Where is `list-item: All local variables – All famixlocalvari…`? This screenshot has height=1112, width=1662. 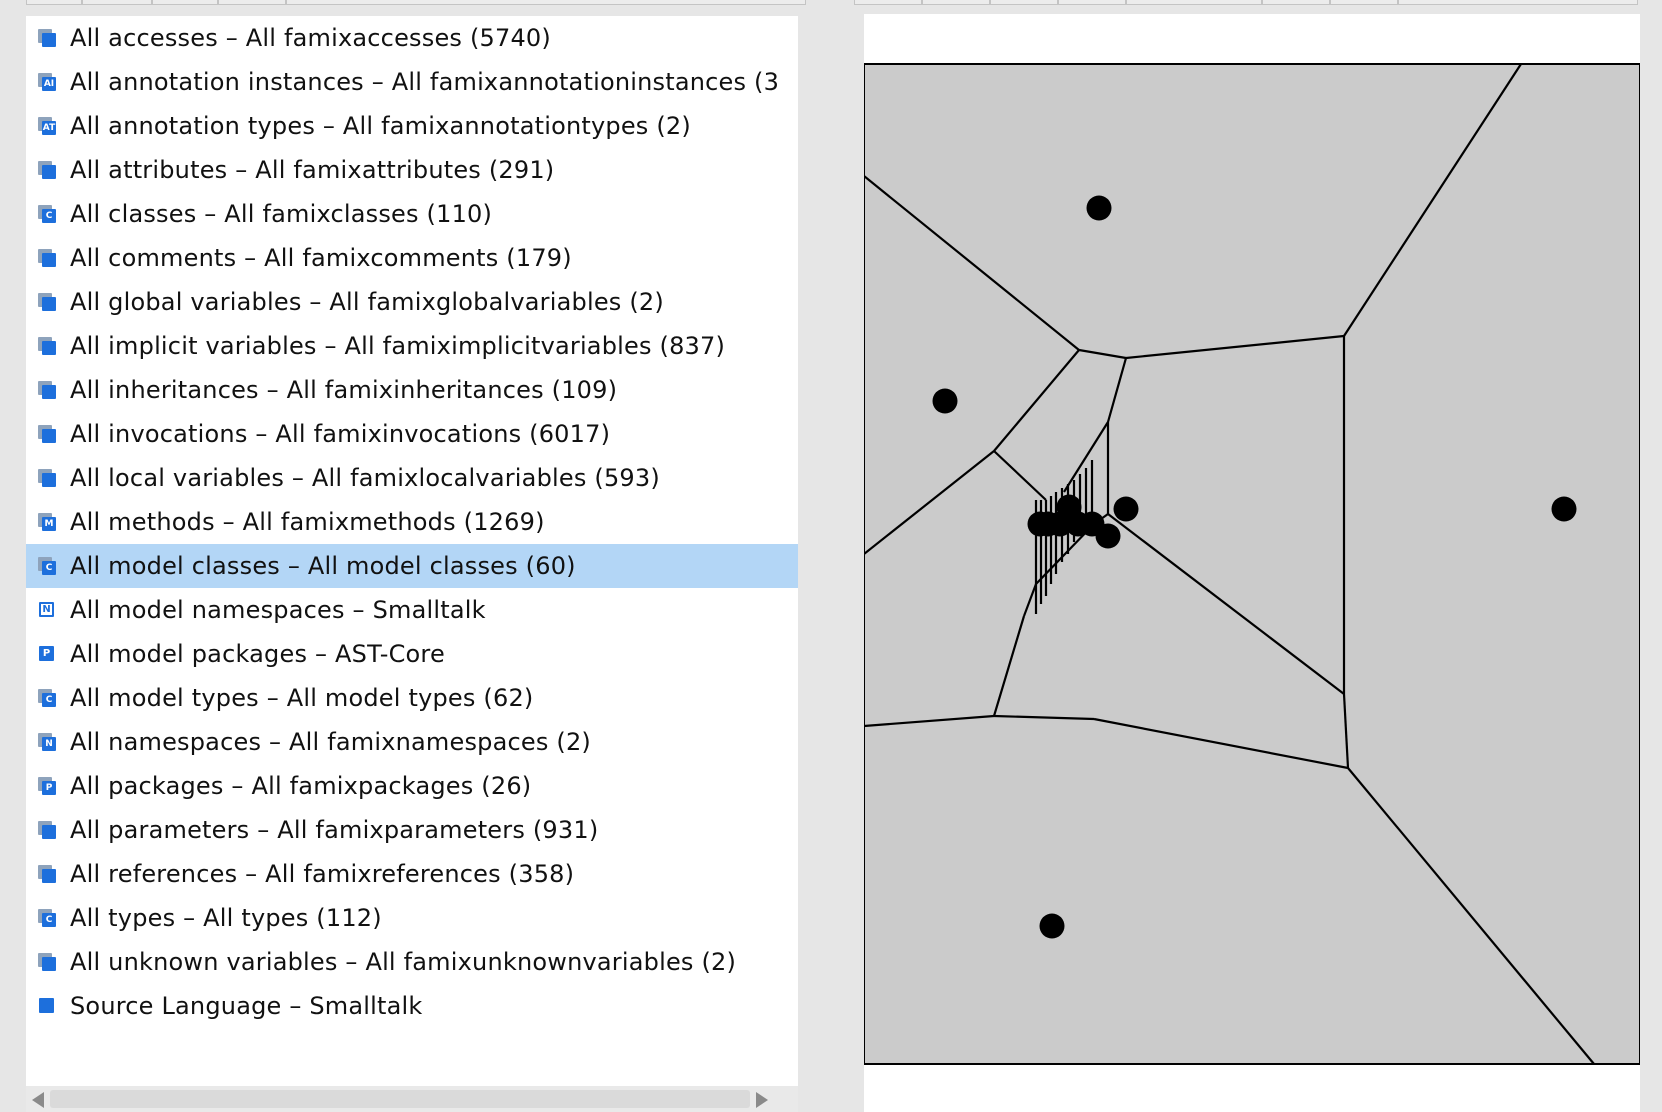 list-item: All local variables – All famixlocalvari… is located at coordinates (412, 478).